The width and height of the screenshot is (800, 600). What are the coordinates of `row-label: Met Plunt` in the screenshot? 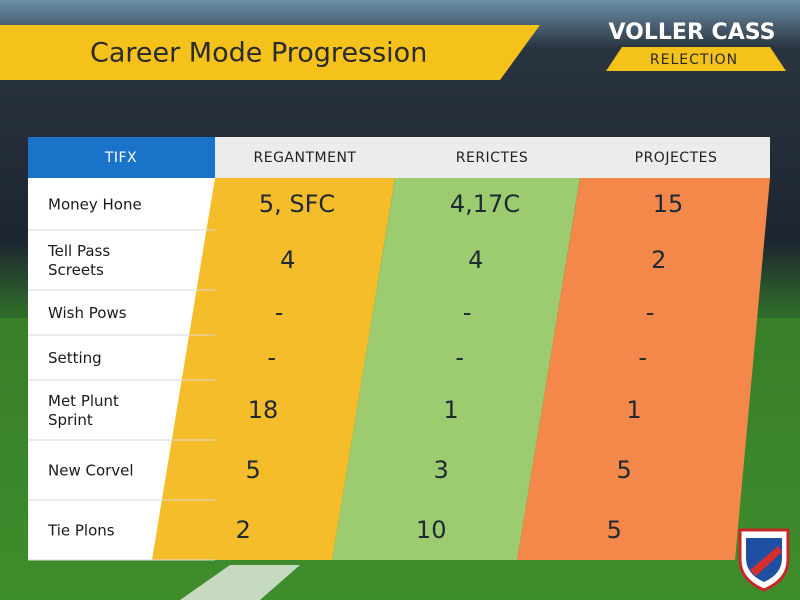 It's located at (83, 401).